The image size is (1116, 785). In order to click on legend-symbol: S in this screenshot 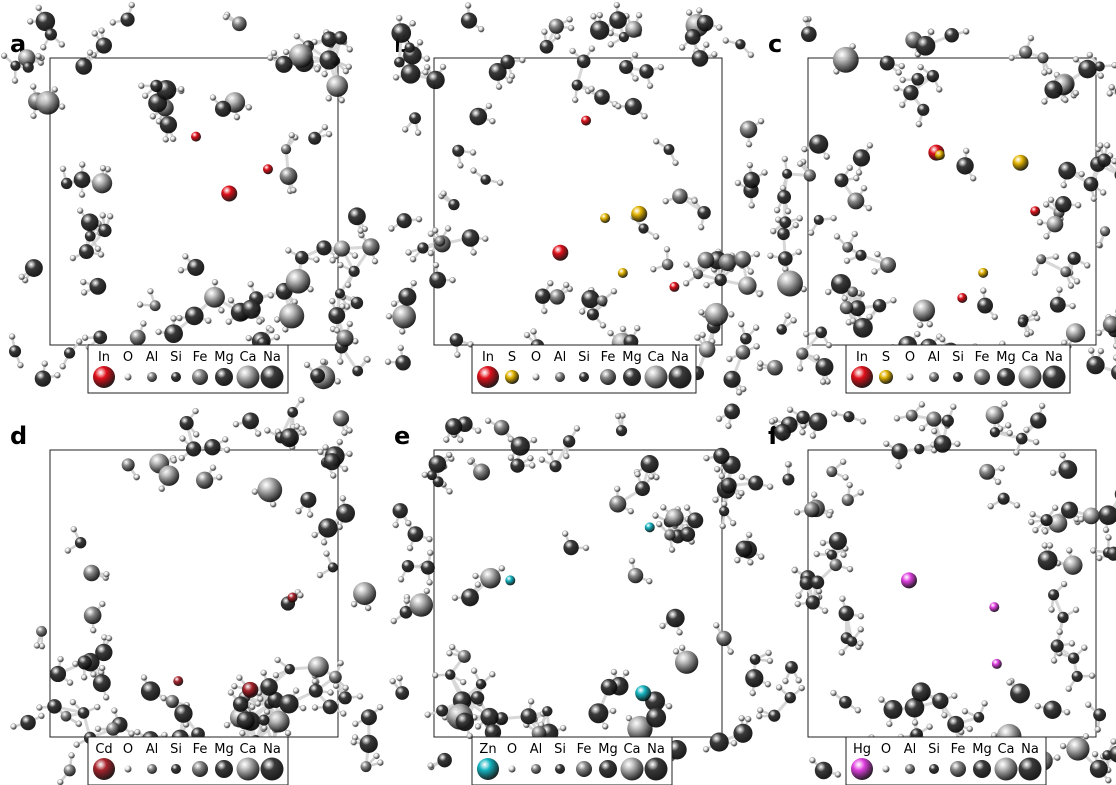, I will do `click(512, 357)`.